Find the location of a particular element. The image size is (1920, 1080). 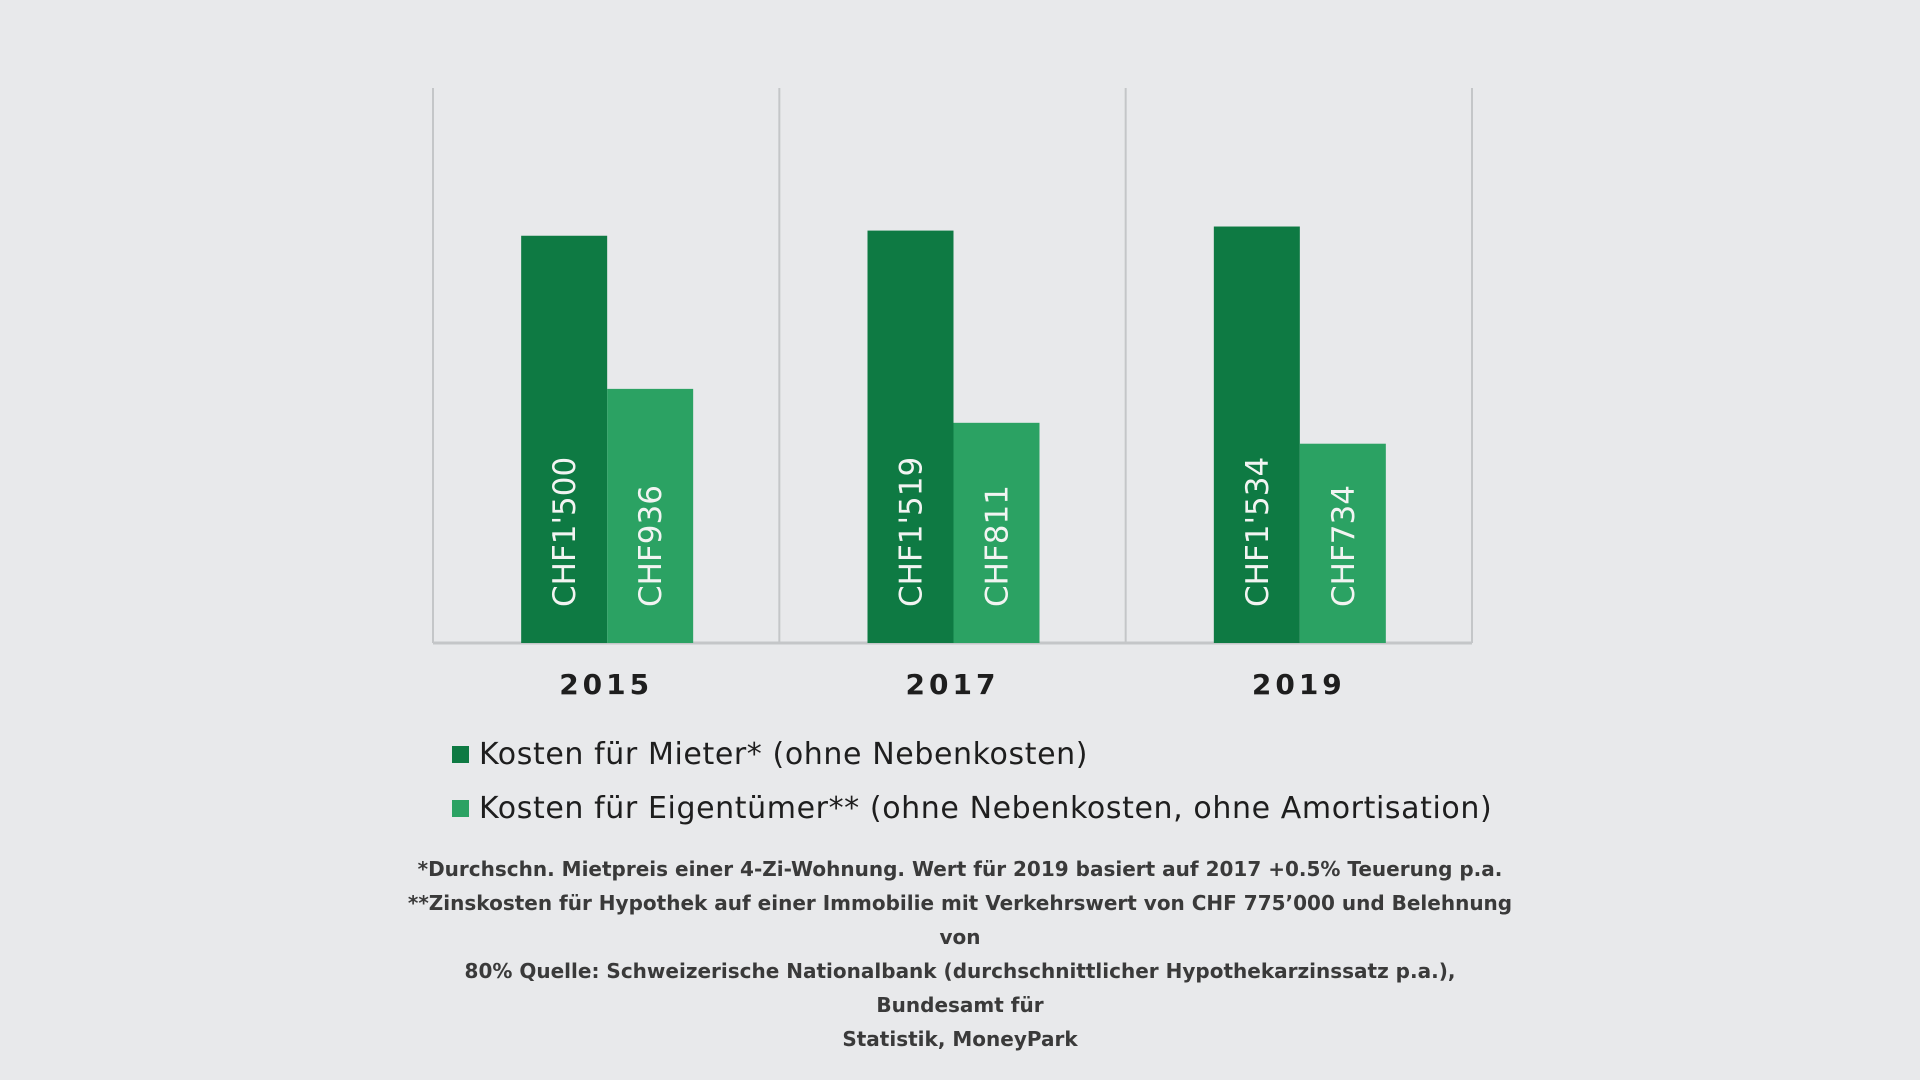

legend-item-mieter: Kosten für Mieter* (ohne Nebenkosten) is located at coordinates (972, 754).